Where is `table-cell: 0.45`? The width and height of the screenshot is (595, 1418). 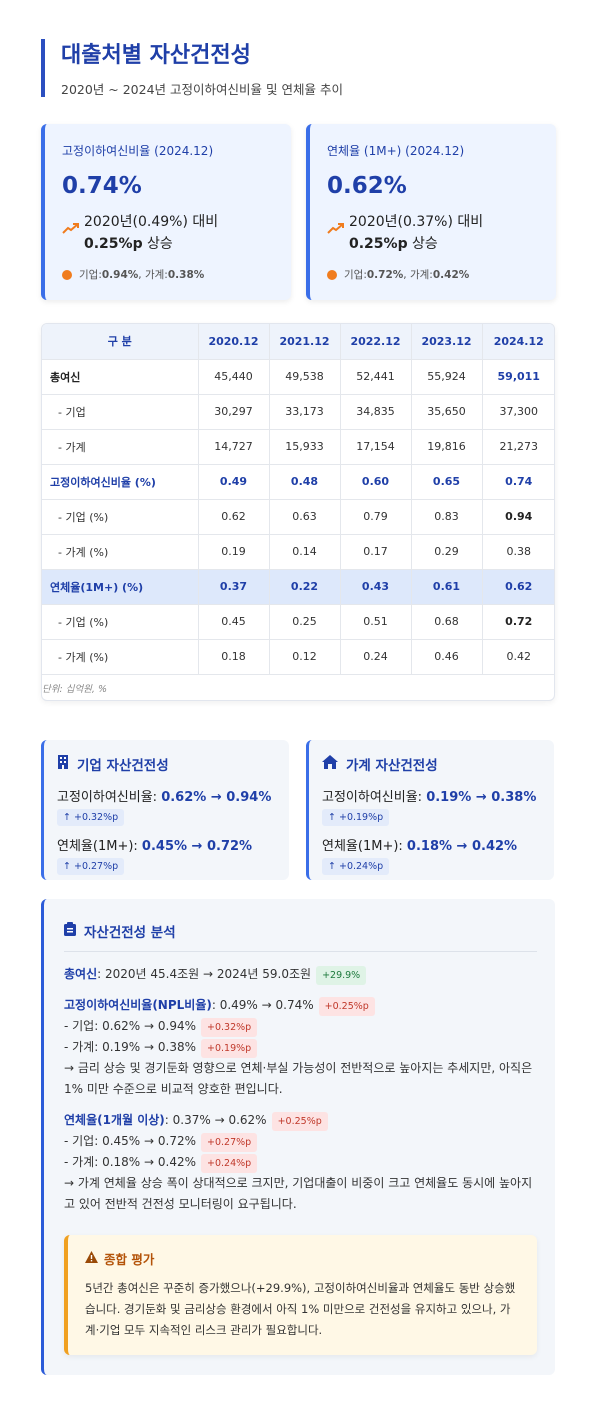 table-cell: 0.45 is located at coordinates (234, 622).